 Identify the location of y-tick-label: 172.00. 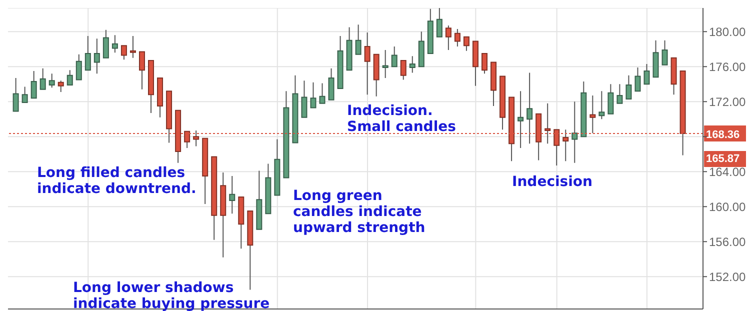
(727, 101).